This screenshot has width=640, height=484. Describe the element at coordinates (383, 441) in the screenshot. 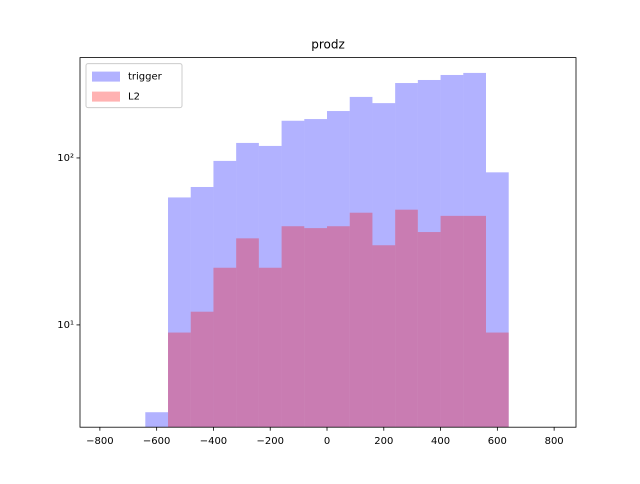

I see `x-tick-label: 200` at that location.